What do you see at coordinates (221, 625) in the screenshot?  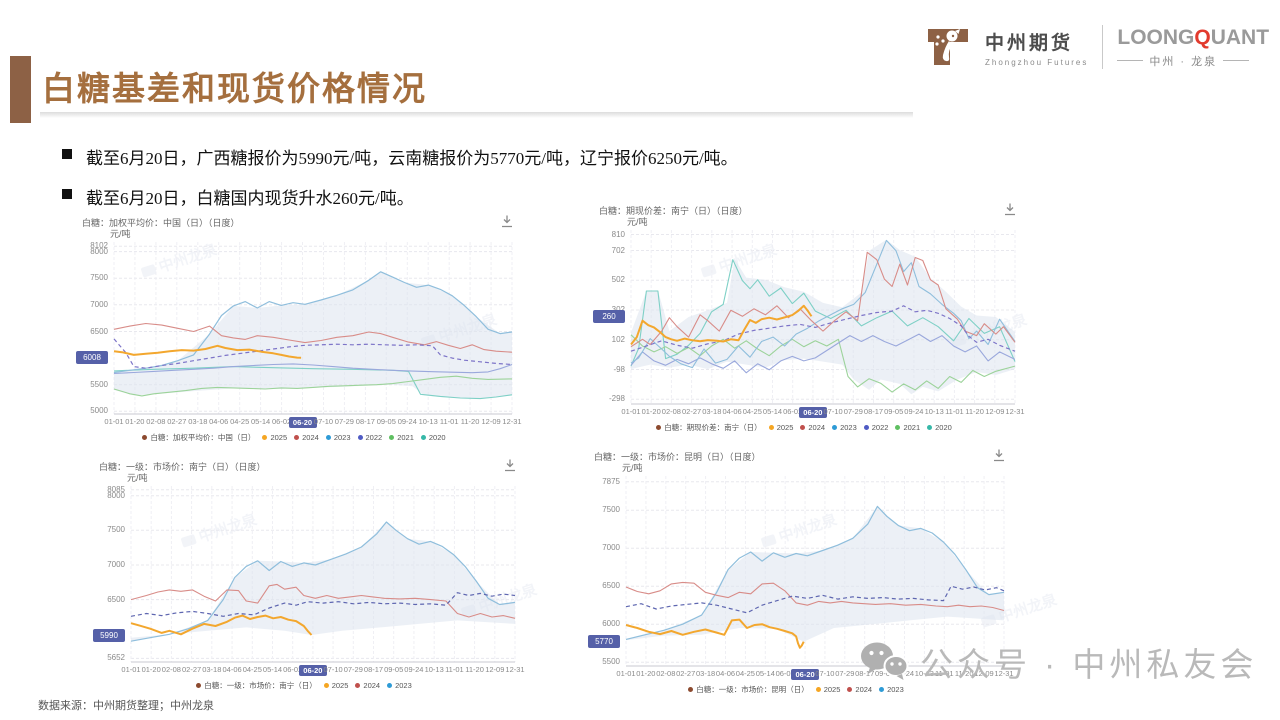 I see `series-line-2025` at bounding box center [221, 625].